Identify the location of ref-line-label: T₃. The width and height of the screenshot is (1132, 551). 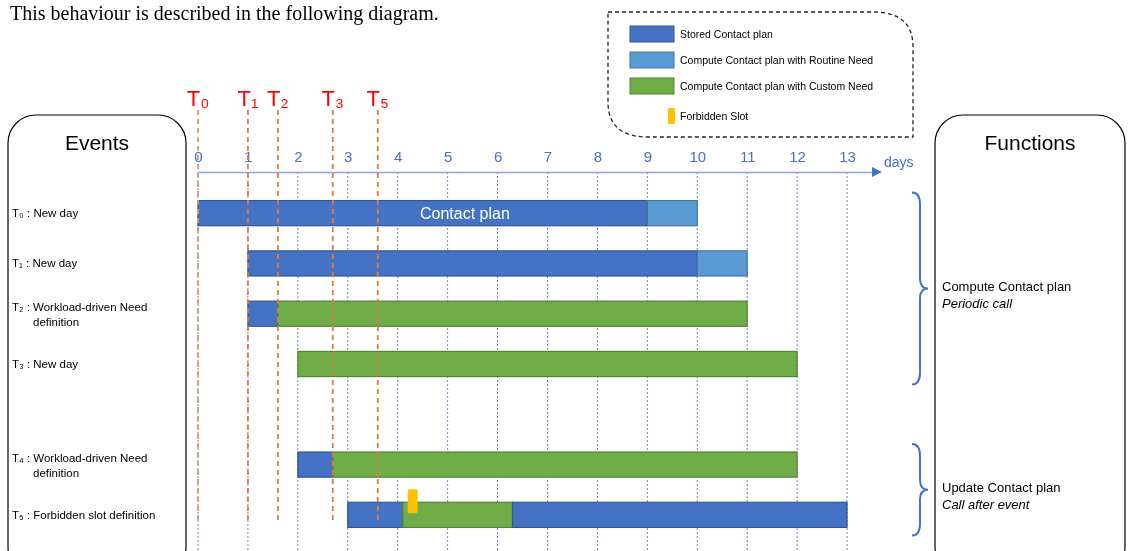
(332, 98).